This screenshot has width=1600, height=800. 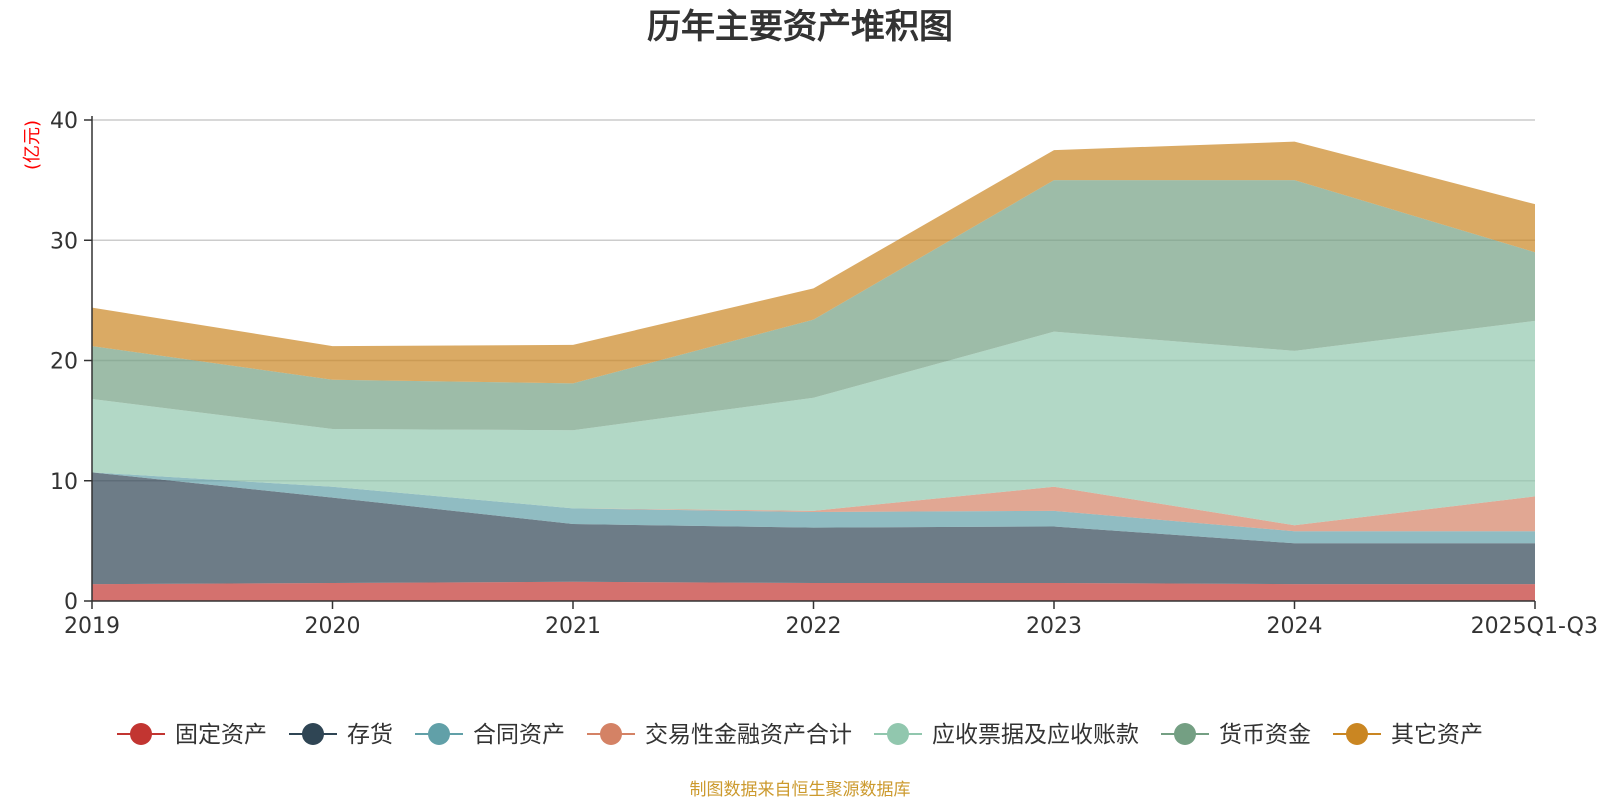 I want to click on legend-item-合同资产: 合同资产, so click(x=490, y=735).